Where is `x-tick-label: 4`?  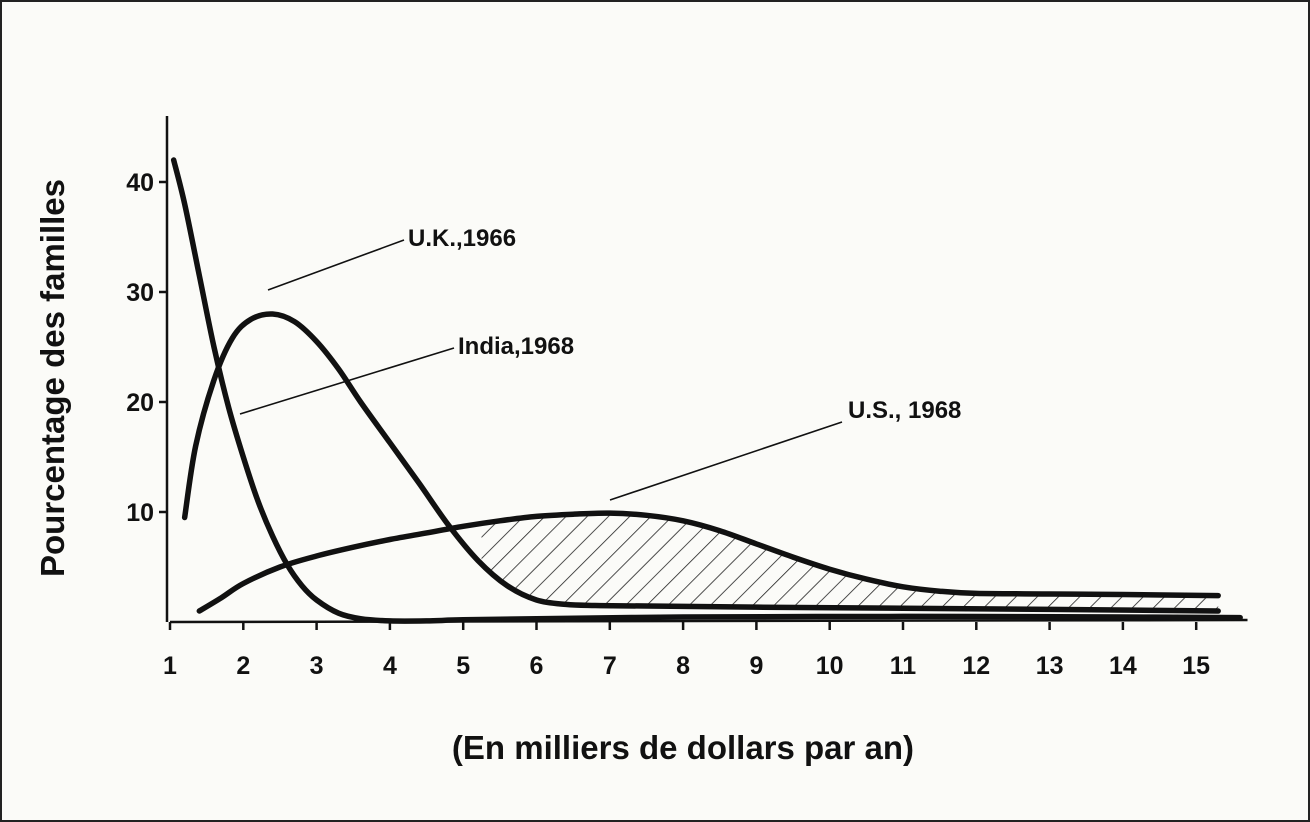 x-tick-label: 4 is located at coordinates (390, 666).